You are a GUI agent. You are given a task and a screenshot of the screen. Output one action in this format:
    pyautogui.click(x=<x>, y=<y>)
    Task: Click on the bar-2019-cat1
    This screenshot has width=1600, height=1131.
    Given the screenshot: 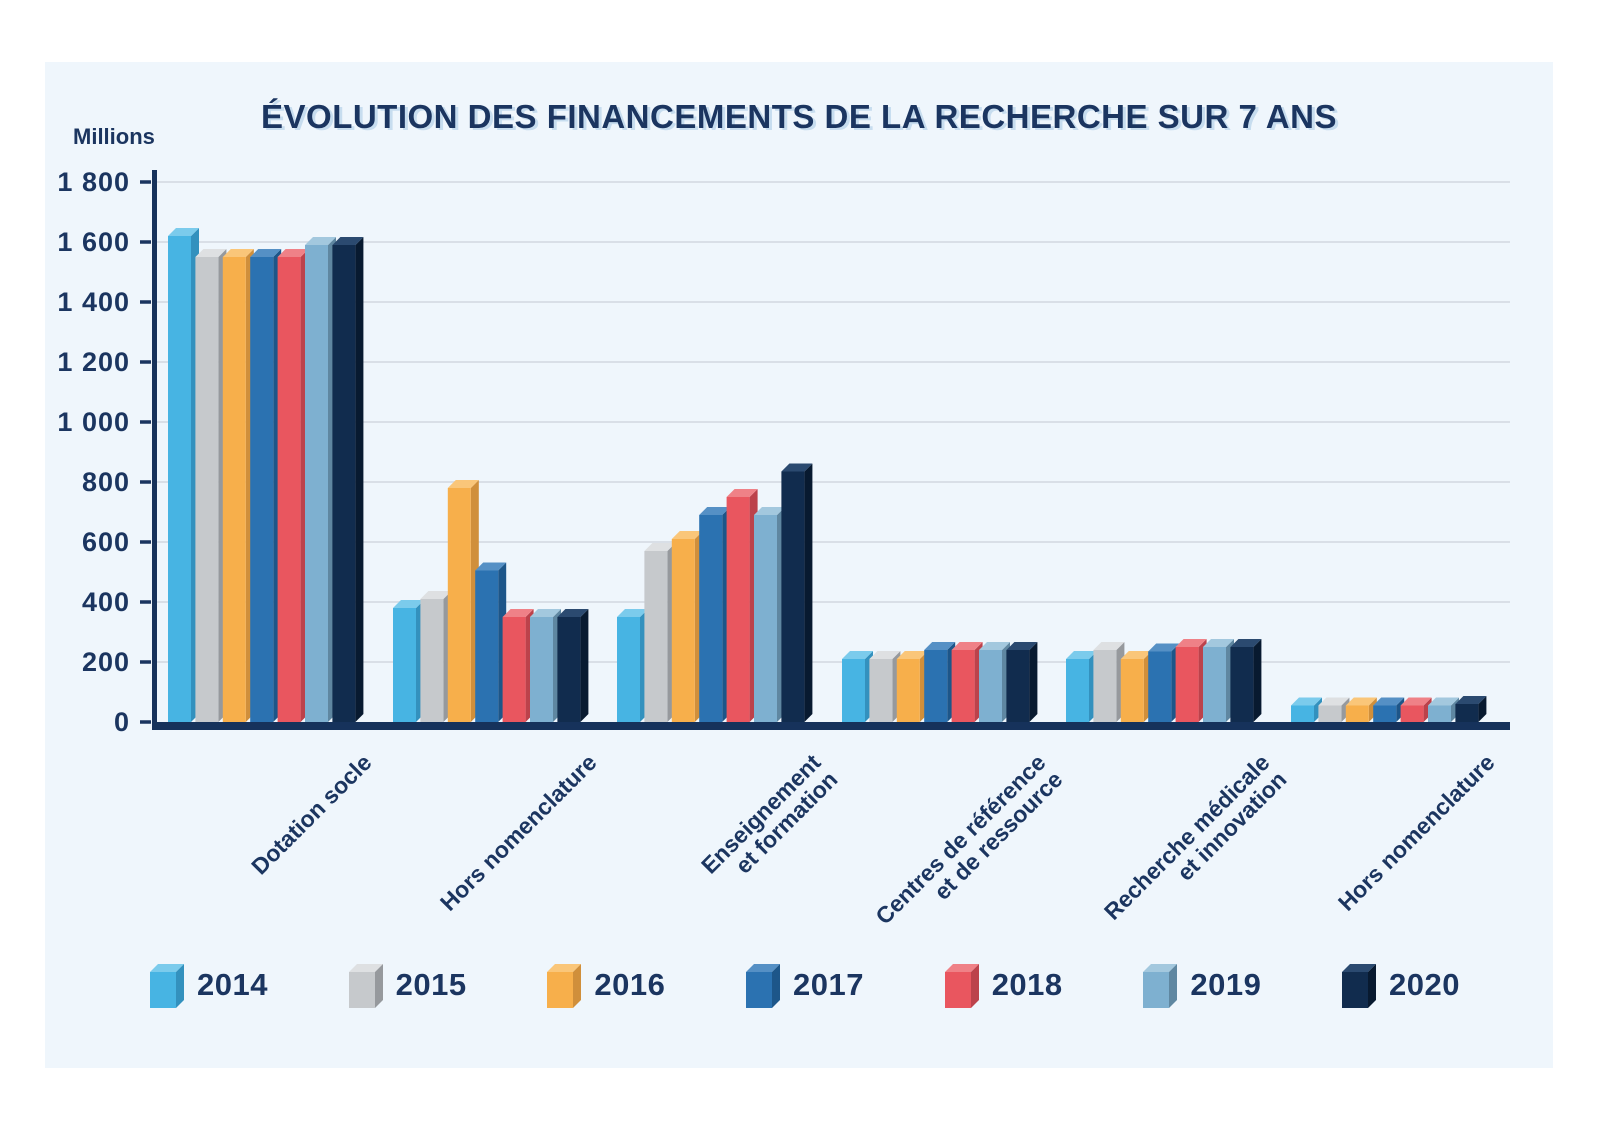 What is the action you would take?
    pyautogui.click(x=541, y=669)
    